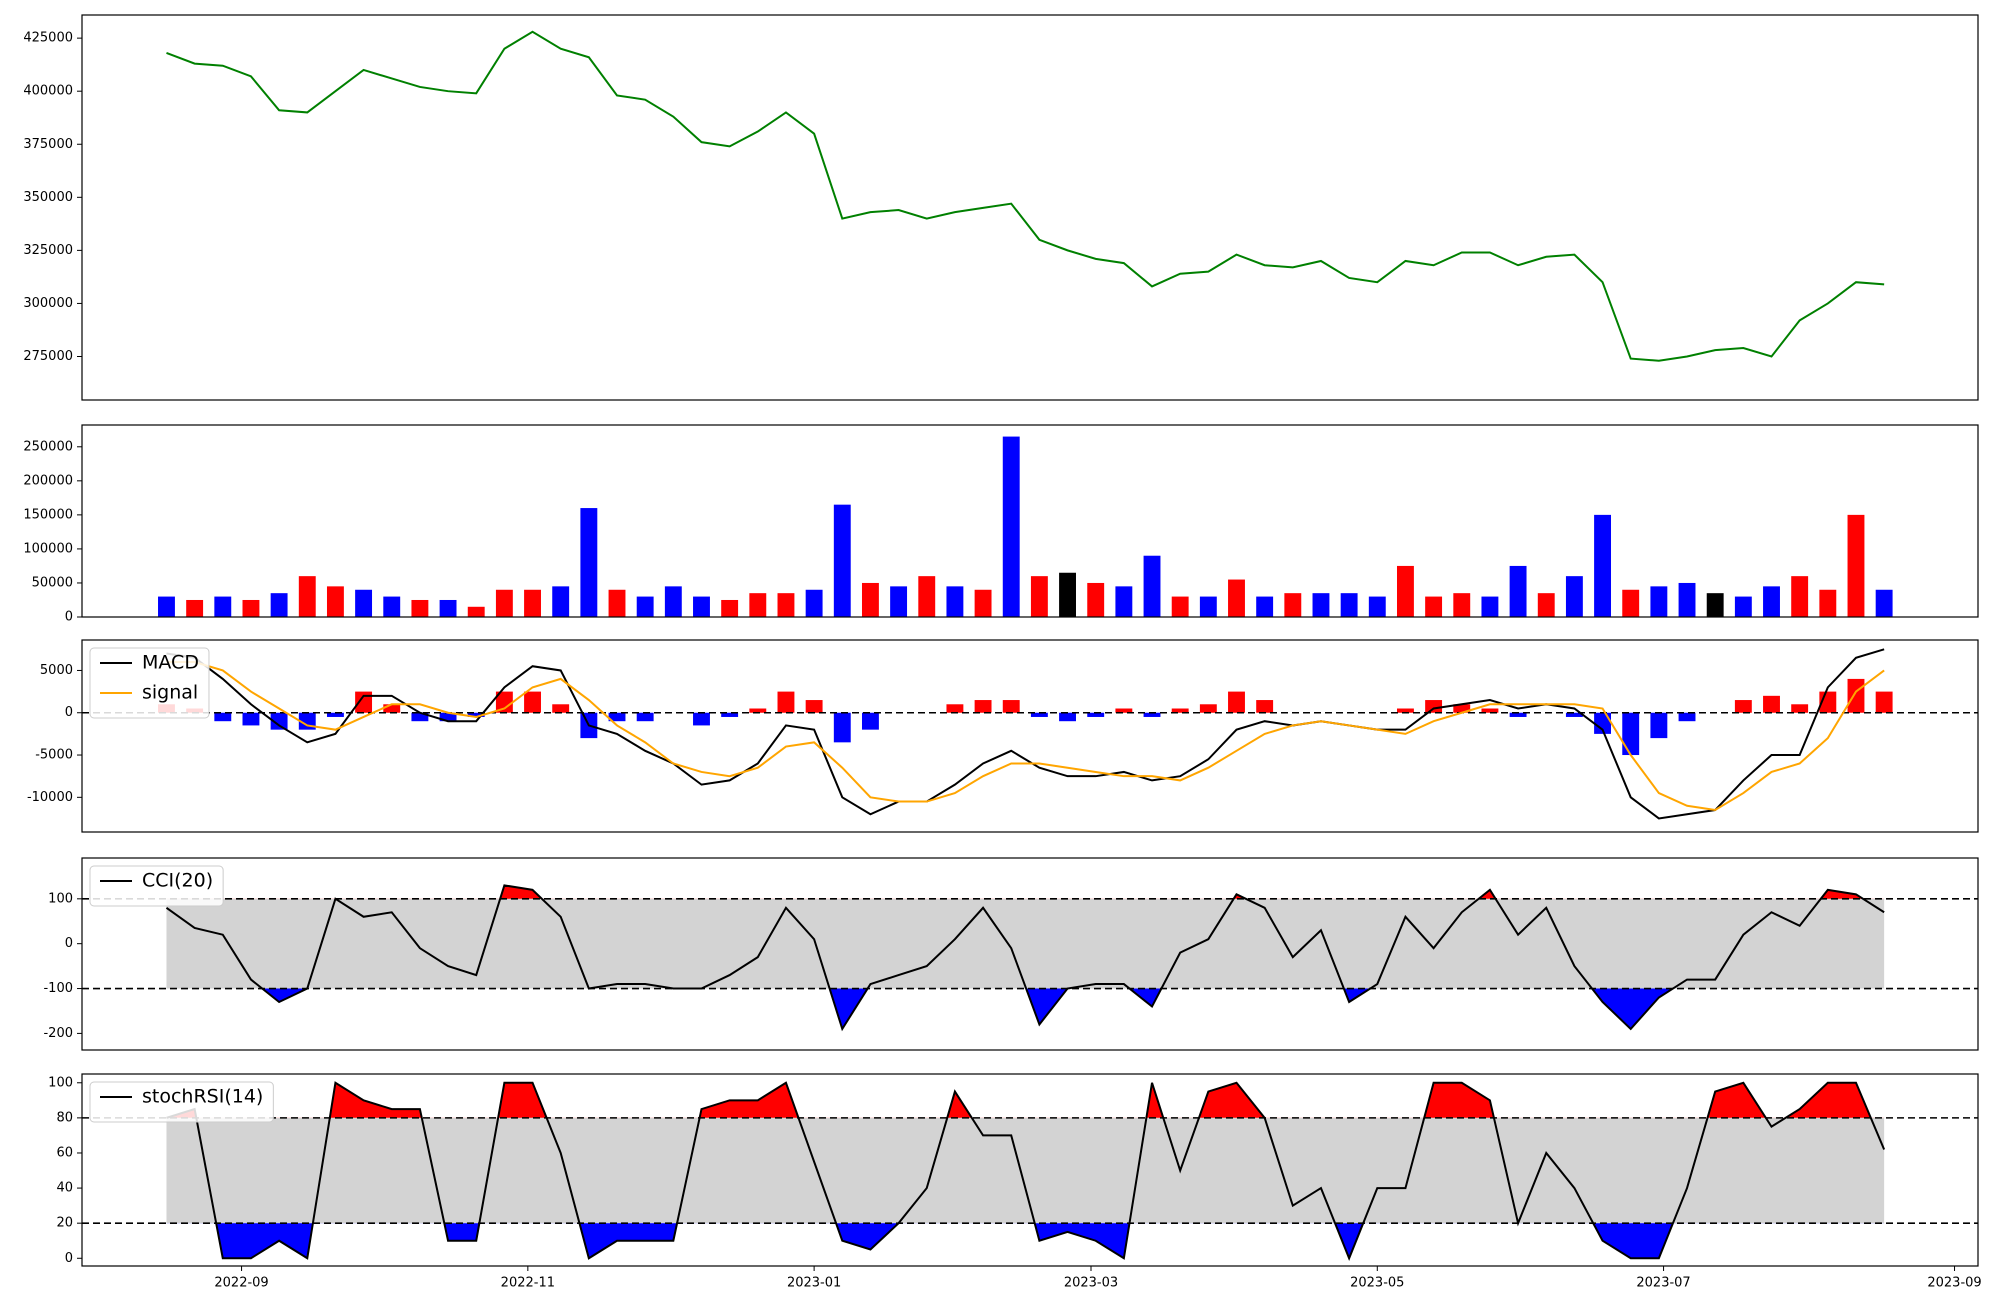 This screenshot has width=2000, height=1300. What do you see at coordinates (170, 663) in the screenshot?
I see `legend-label: MACD` at bounding box center [170, 663].